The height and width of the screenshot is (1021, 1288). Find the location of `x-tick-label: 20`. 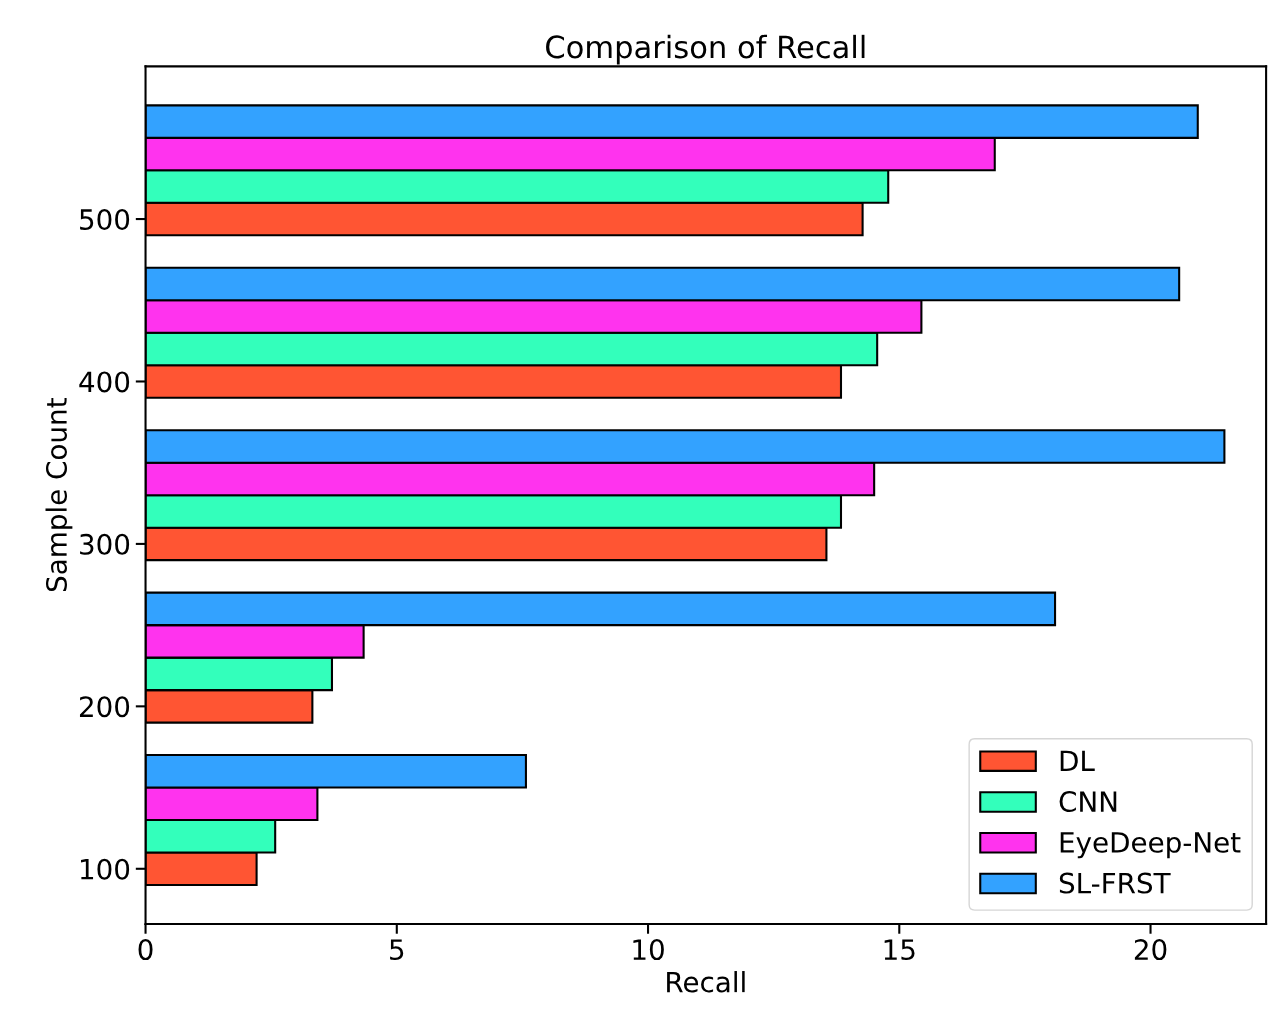

x-tick-label: 20 is located at coordinates (1150, 950).